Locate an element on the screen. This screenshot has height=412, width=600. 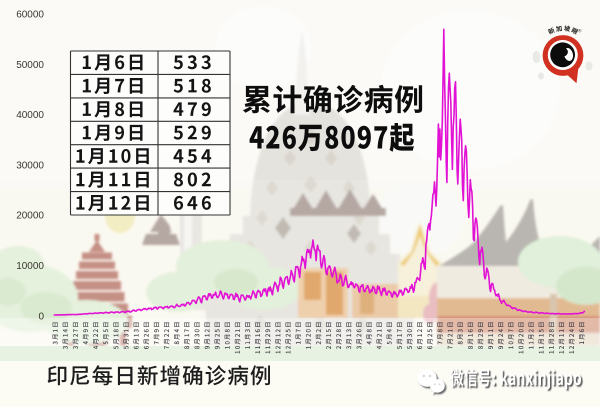
svg-text: 20000 is located at coordinates (30, 216).